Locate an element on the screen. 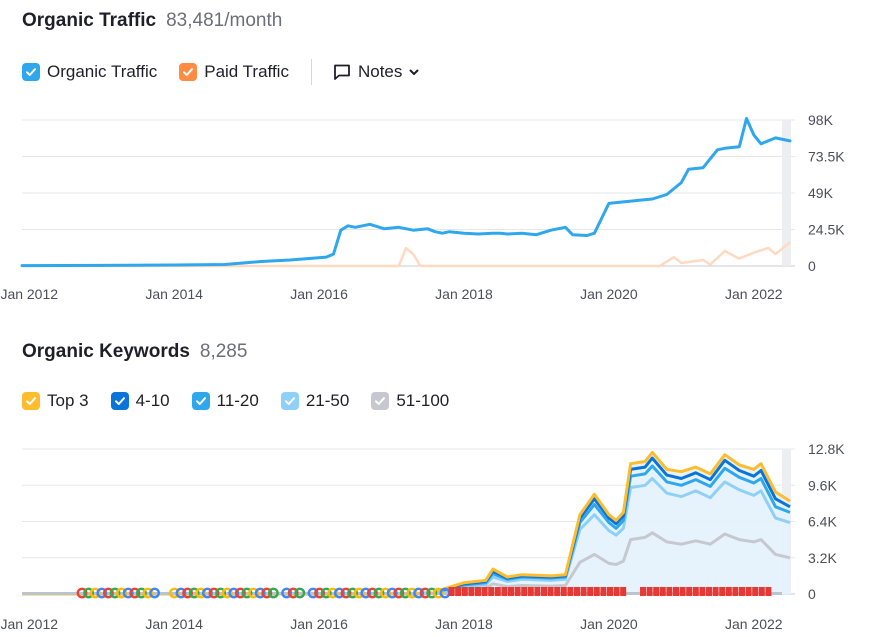  legend-divider is located at coordinates (311, 72).